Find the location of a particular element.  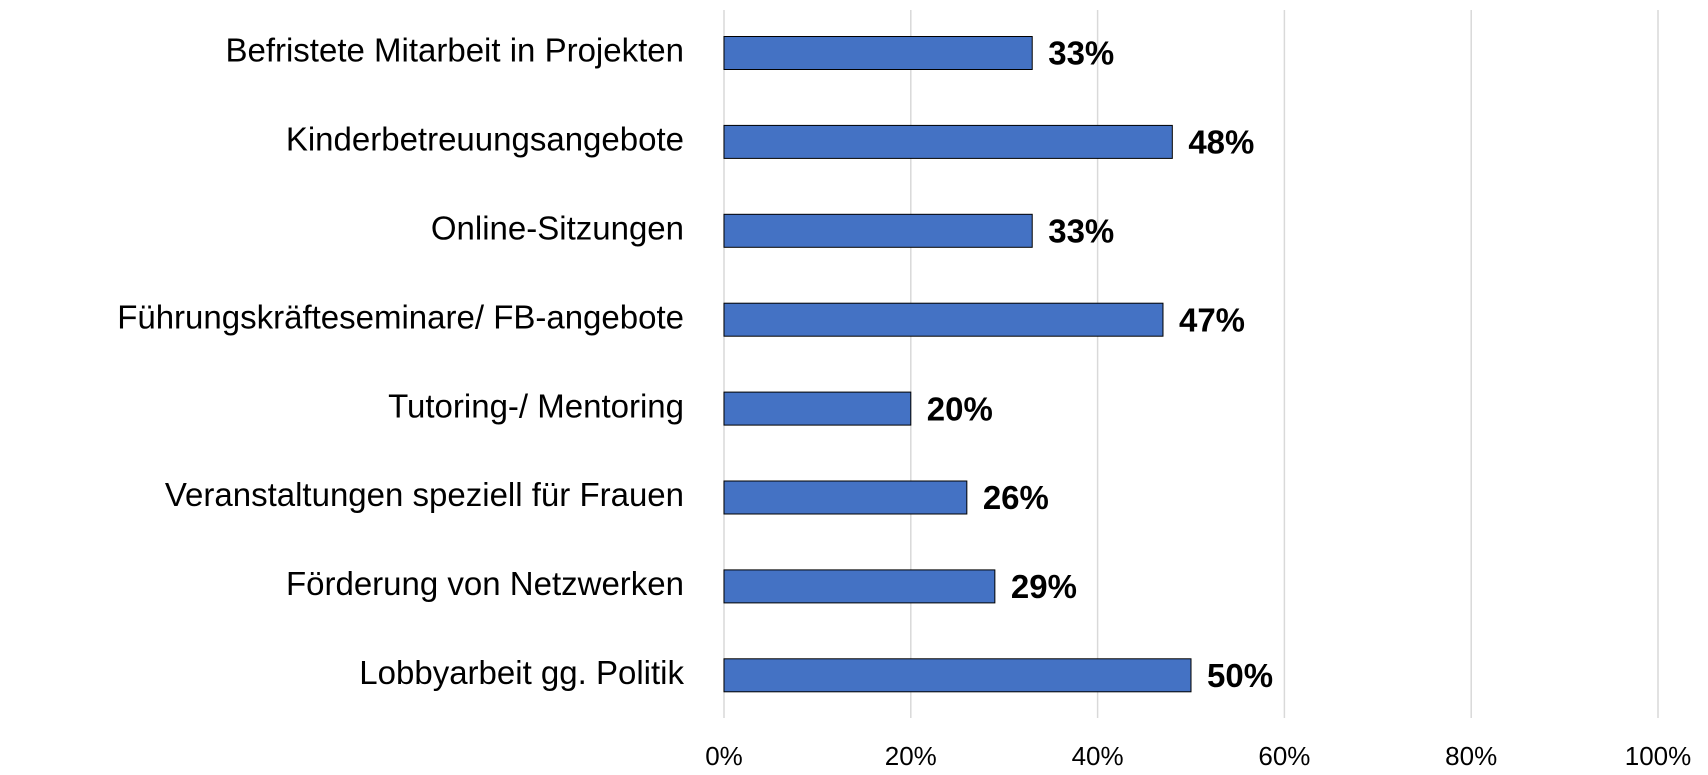

x-tick-label: 20% is located at coordinates (911, 756).